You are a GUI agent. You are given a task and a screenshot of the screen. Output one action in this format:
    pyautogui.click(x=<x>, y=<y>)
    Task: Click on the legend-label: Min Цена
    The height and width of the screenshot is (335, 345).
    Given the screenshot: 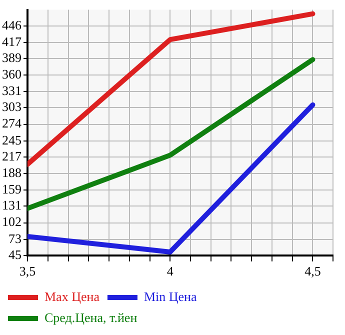 What is the action you would take?
    pyautogui.click(x=170, y=296)
    